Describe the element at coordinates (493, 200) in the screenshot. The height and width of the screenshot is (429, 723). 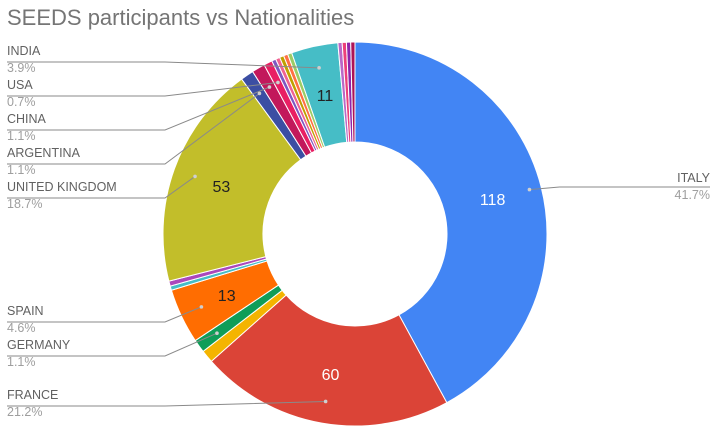
I see `value-label-italy: 118` at that location.